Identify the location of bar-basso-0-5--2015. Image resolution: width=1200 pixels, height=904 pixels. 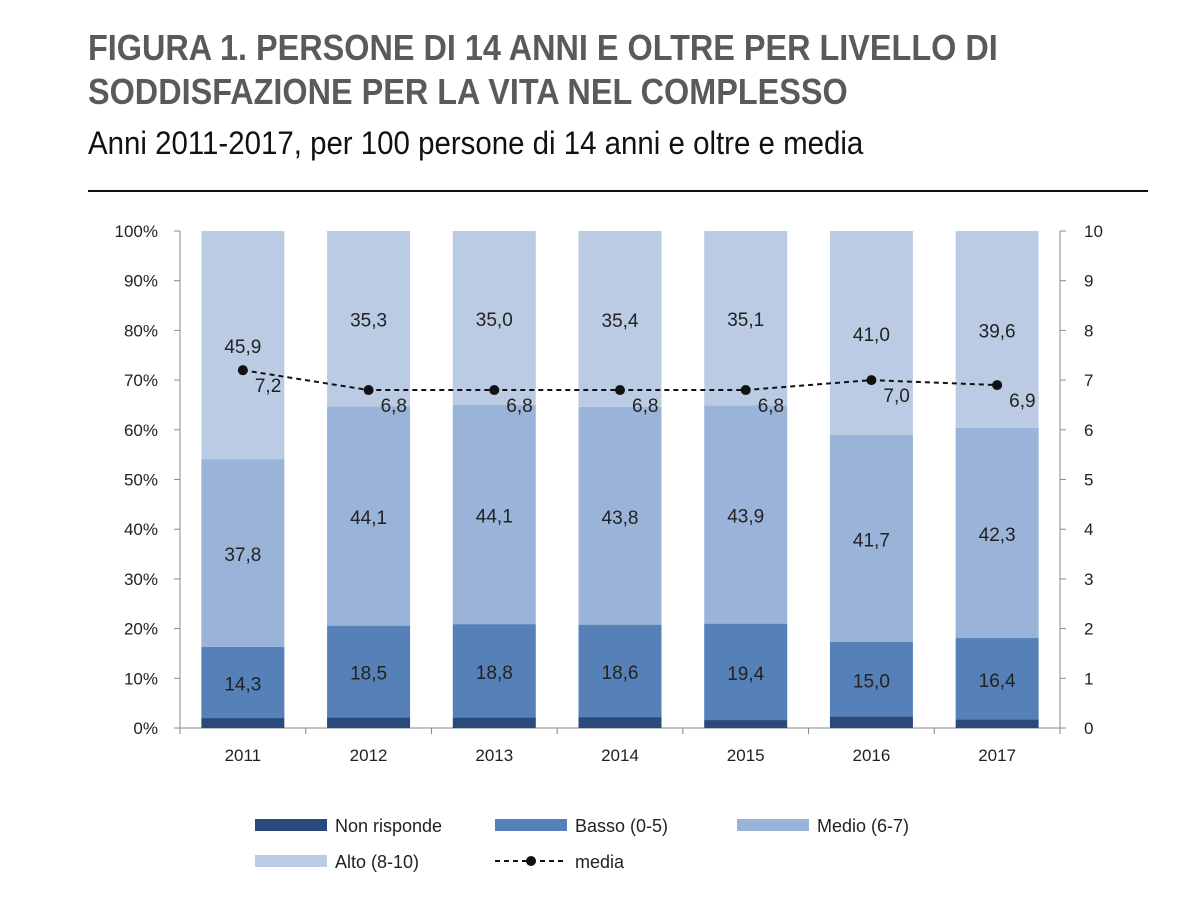
(746, 672).